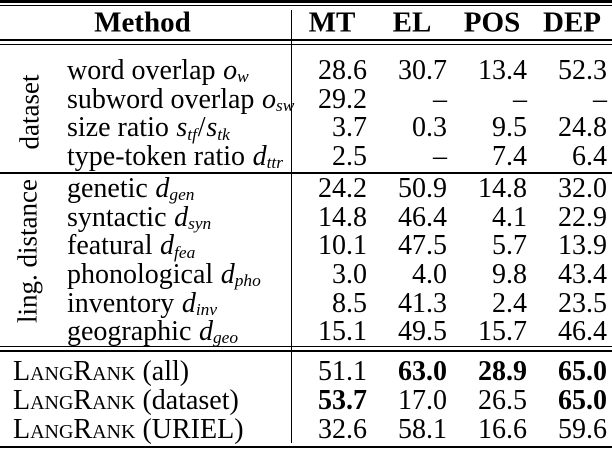 This screenshot has height=452, width=612. Describe the element at coordinates (139, 217) in the screenshot. I see `row-label: syntactic dsyn` at that location.